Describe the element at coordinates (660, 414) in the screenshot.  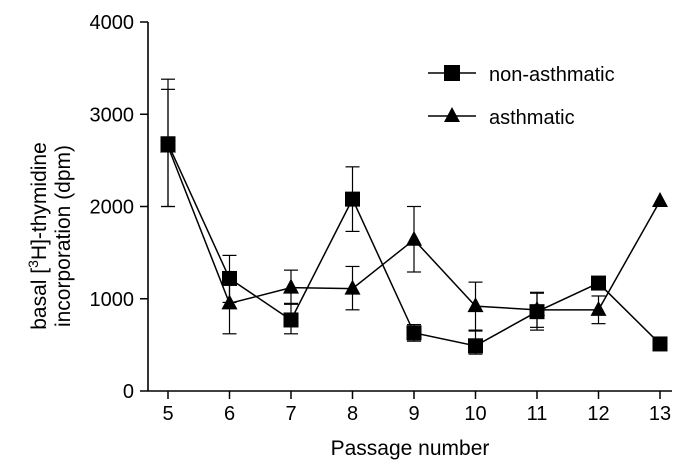
I see `x-tick-label: 13` at that location.